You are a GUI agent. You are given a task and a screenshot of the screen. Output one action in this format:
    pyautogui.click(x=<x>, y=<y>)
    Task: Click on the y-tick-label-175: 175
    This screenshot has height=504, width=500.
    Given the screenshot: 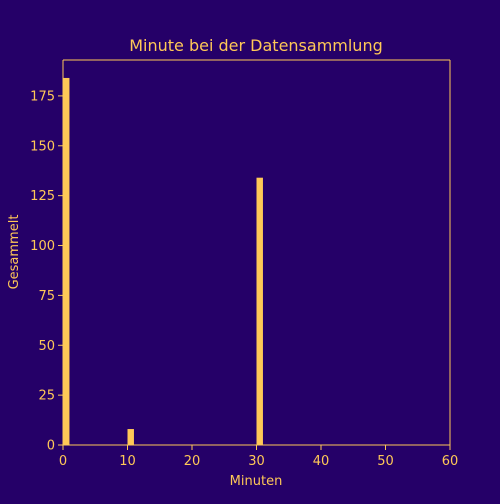 What is the action you would take?
    pyautogui.click(x=42, y=96)
    